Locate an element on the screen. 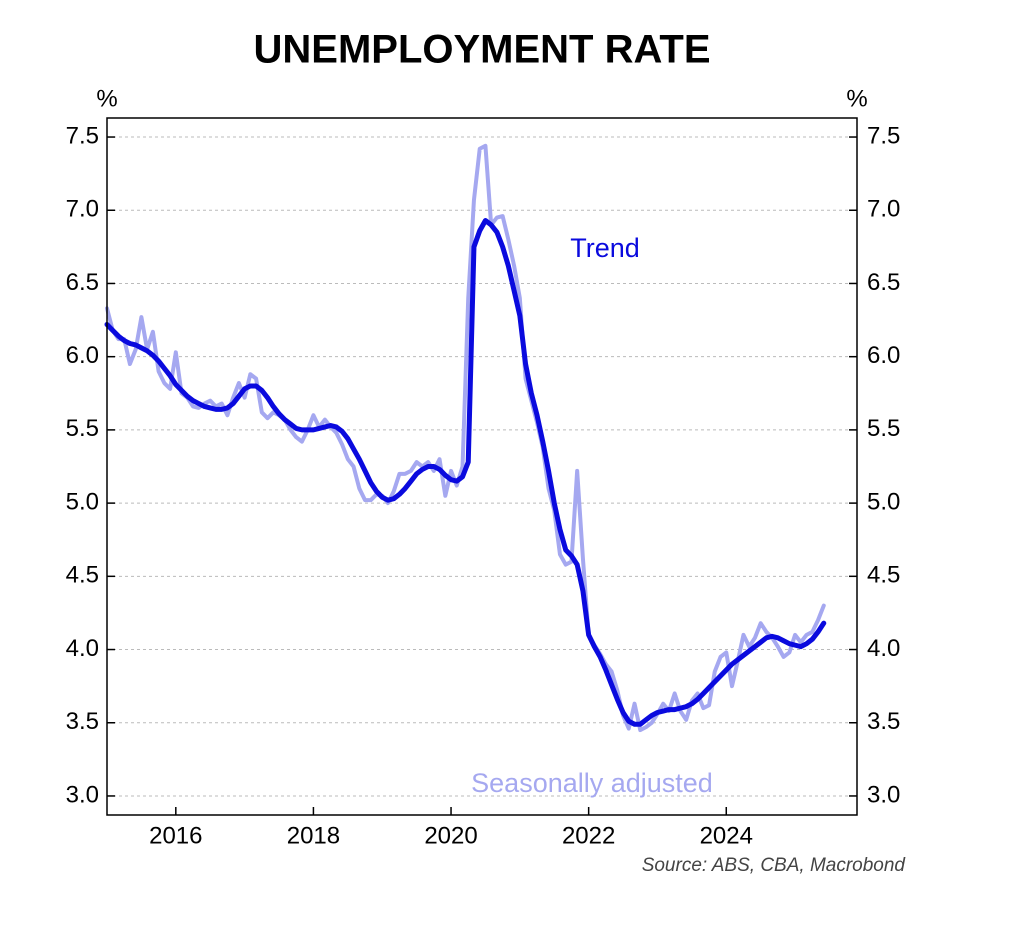 This screenshot has width=1024, height=926. y-unit-right: % is located at coordinates (856, 98).